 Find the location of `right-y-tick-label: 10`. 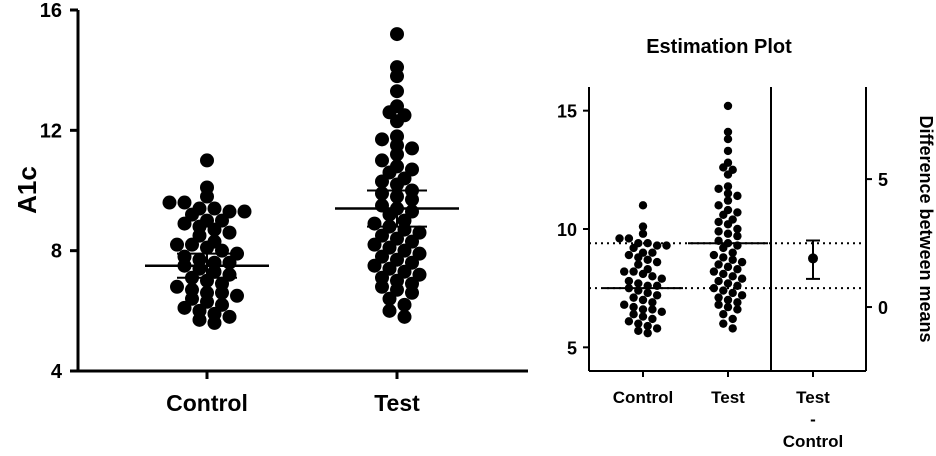

right-y-tick-label: 10 is located at coordinates (567, 230).